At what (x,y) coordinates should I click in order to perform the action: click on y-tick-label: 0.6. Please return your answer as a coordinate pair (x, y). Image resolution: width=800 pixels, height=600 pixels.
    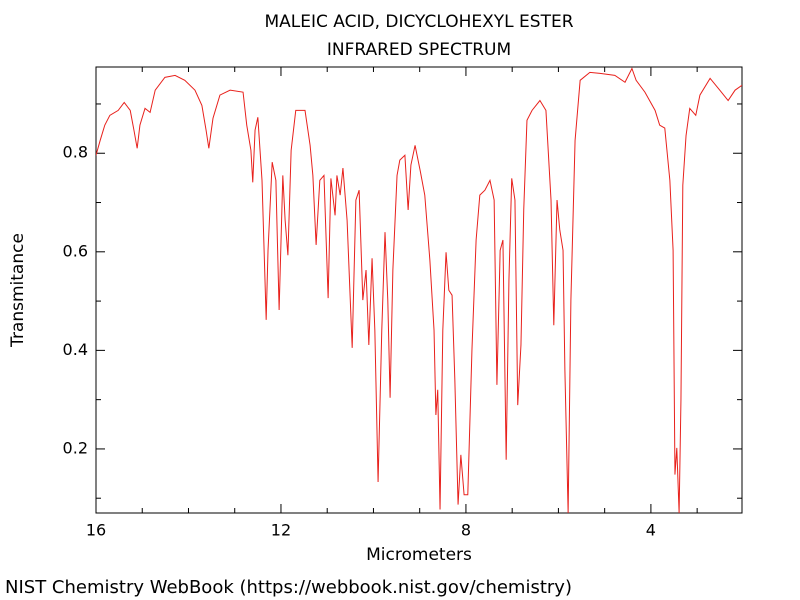
    Looking at the image, I should click on (75, 250).